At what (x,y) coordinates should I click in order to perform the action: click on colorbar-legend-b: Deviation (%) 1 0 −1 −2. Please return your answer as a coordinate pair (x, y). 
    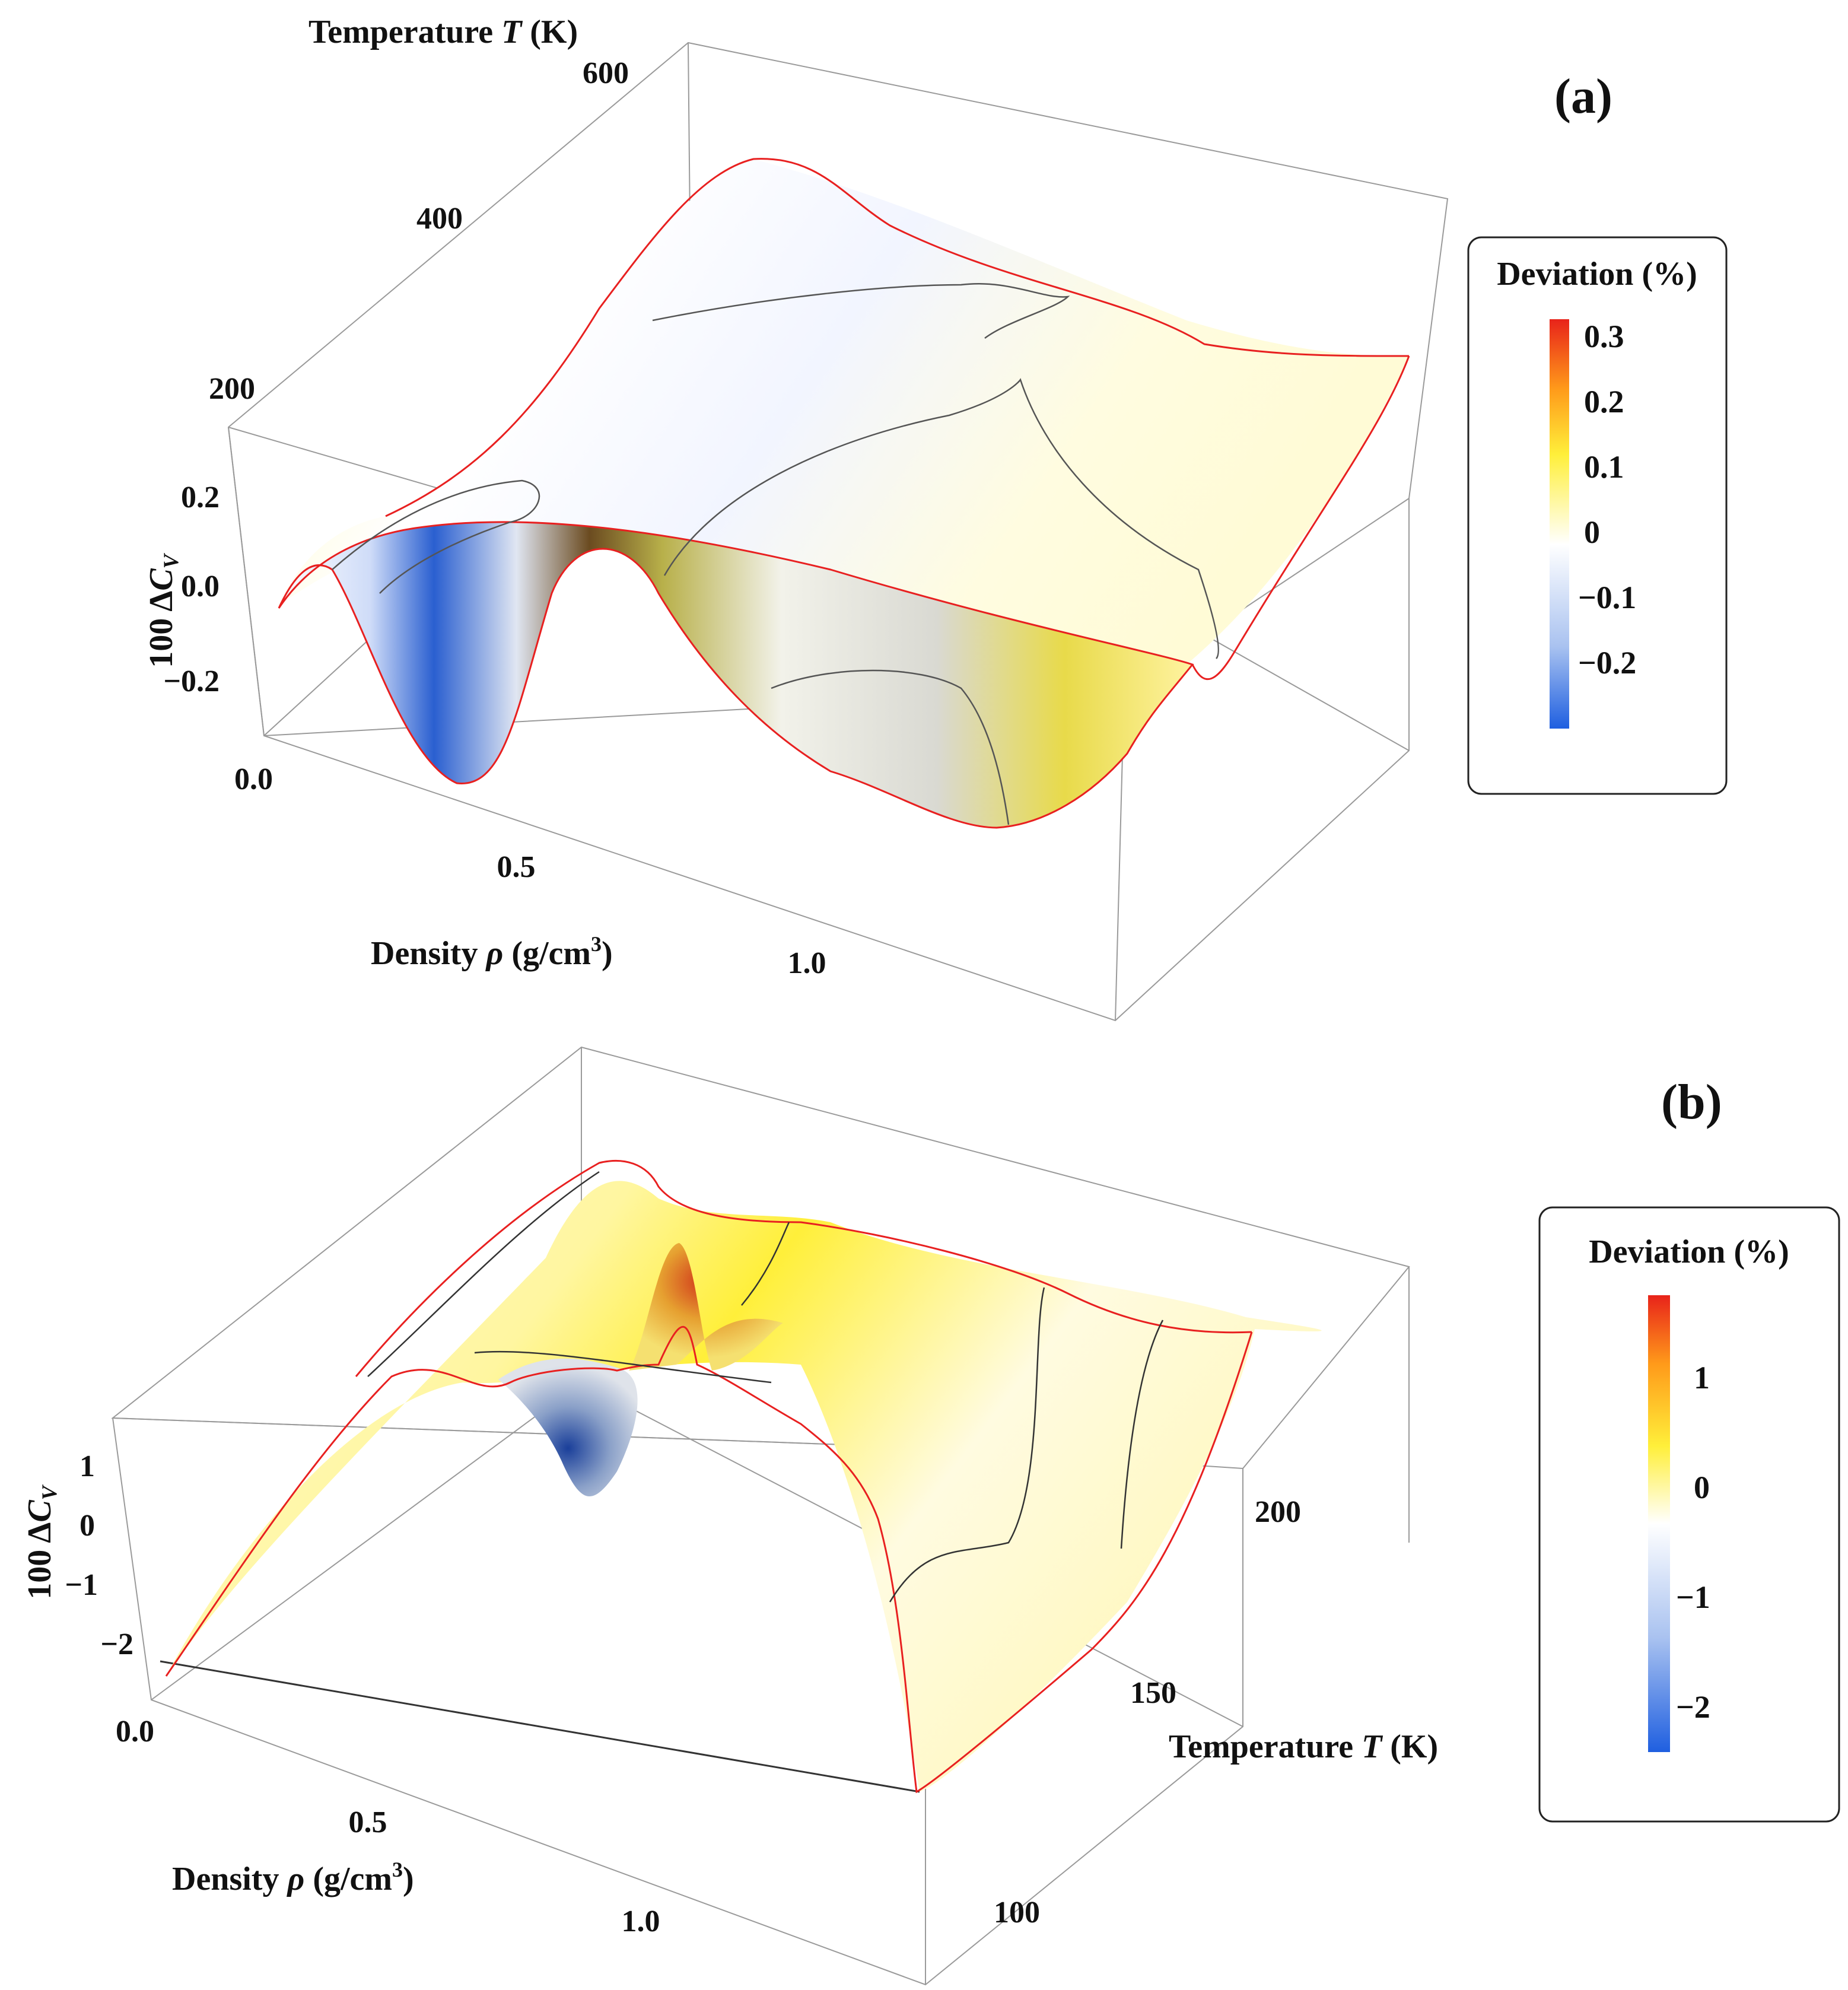
    Looking at the image, I should click on (1689, 1514).